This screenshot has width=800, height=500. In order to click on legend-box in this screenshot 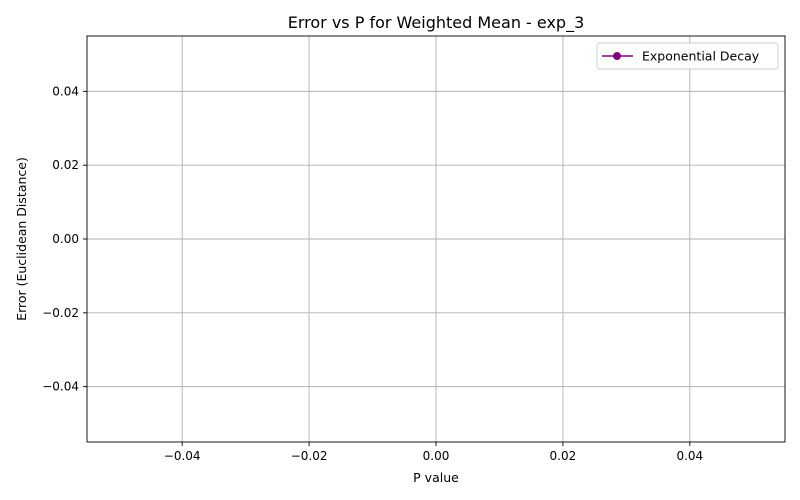, I will do `click(687, 56)`.